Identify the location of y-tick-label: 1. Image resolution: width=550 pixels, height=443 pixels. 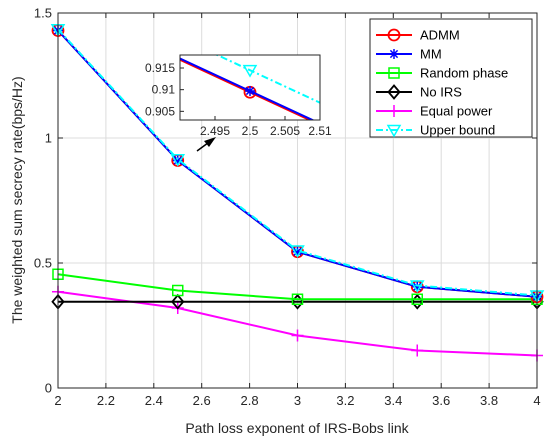
(48, 138).